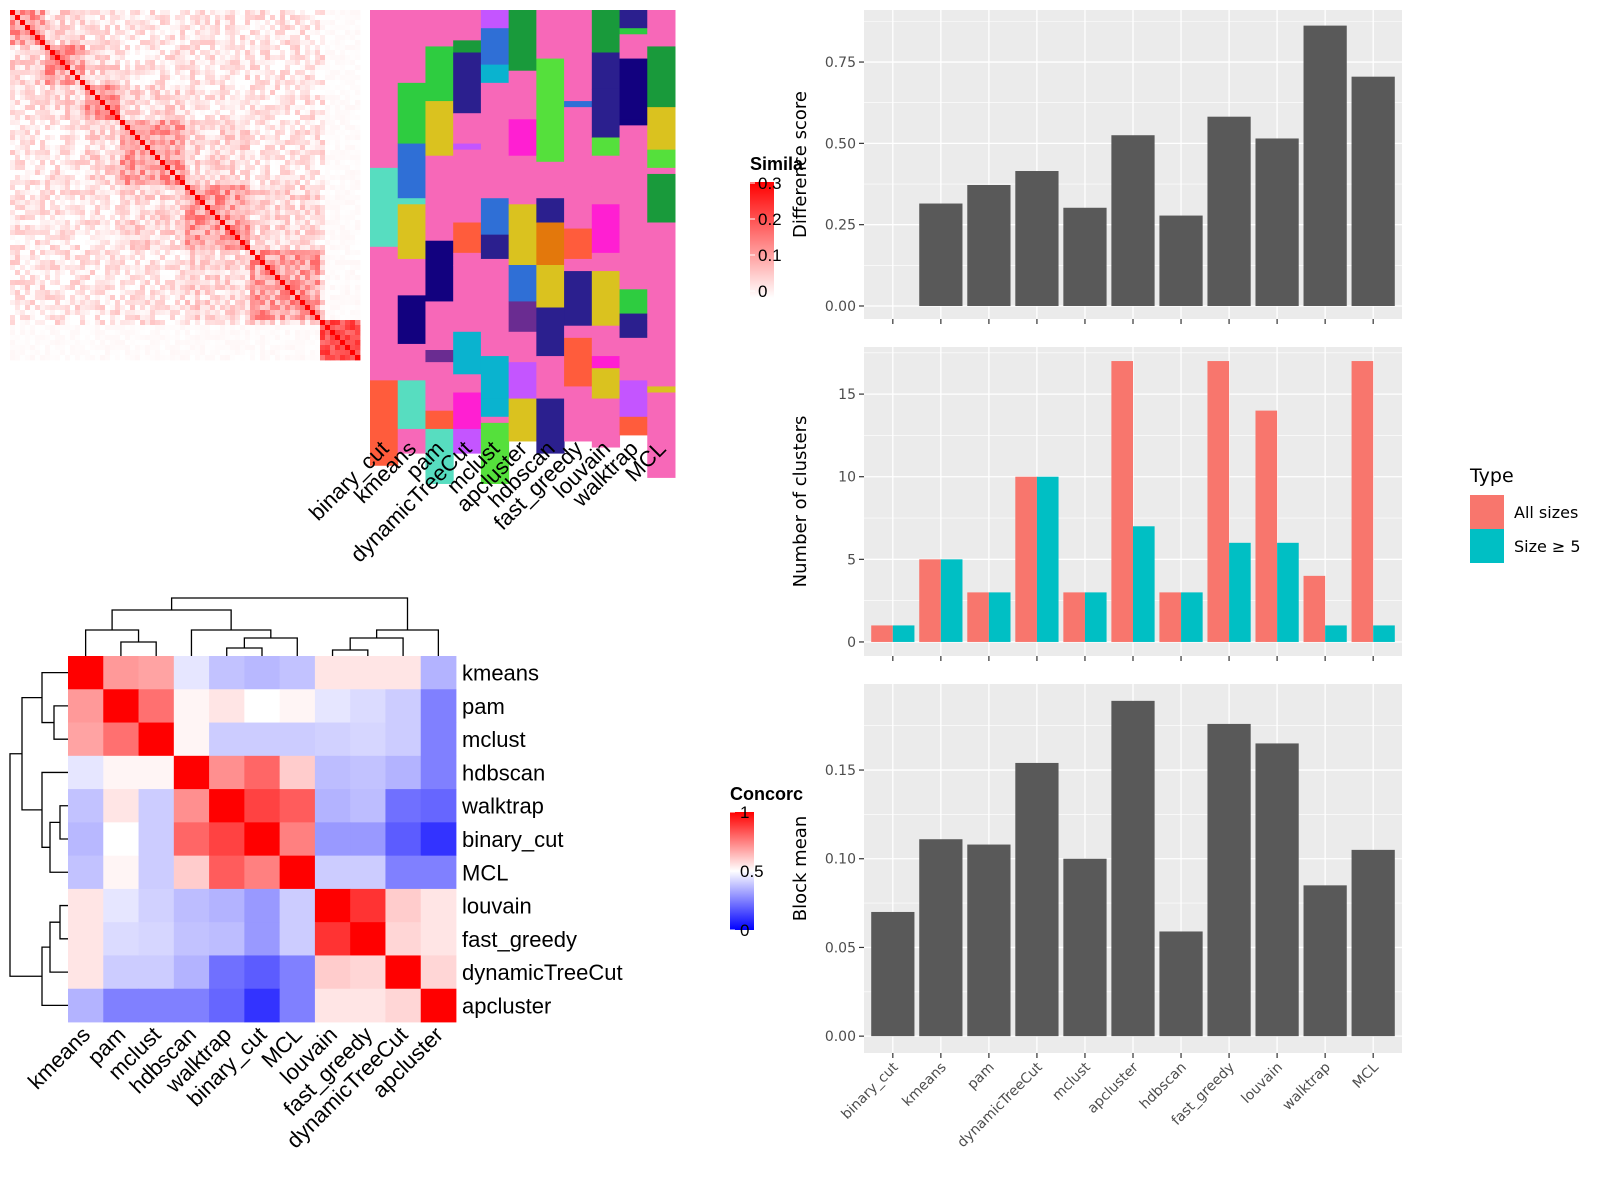 Image resolution: width=1600 pixels, height=1200 pixels. I want to click on cluster-assignment-cell, so click(411, 320).